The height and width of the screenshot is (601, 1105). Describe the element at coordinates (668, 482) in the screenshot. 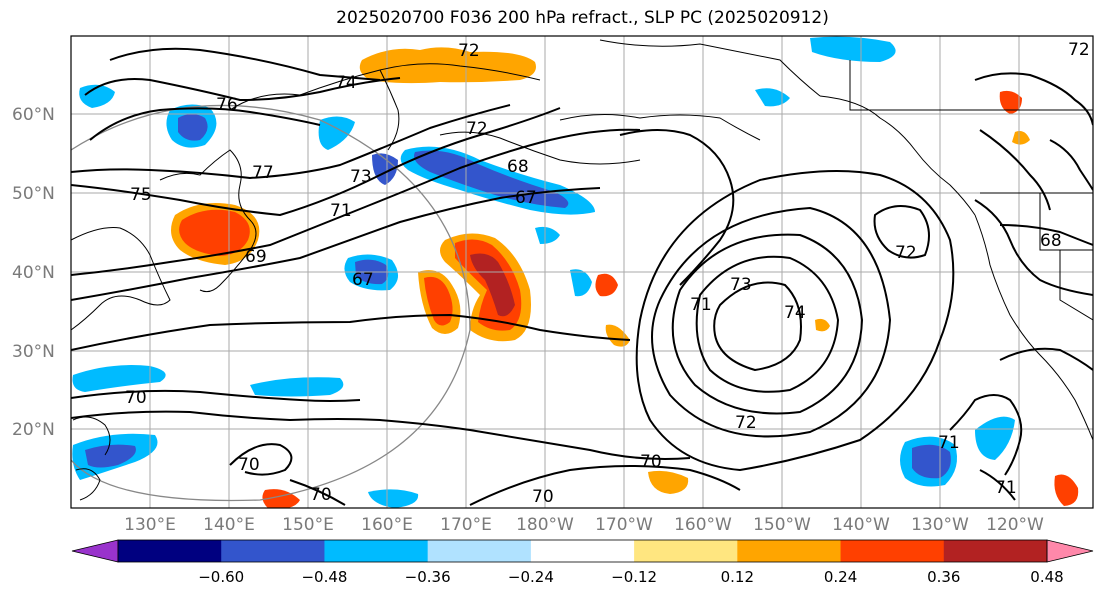

I see `warm-anomaly-south` at that location.